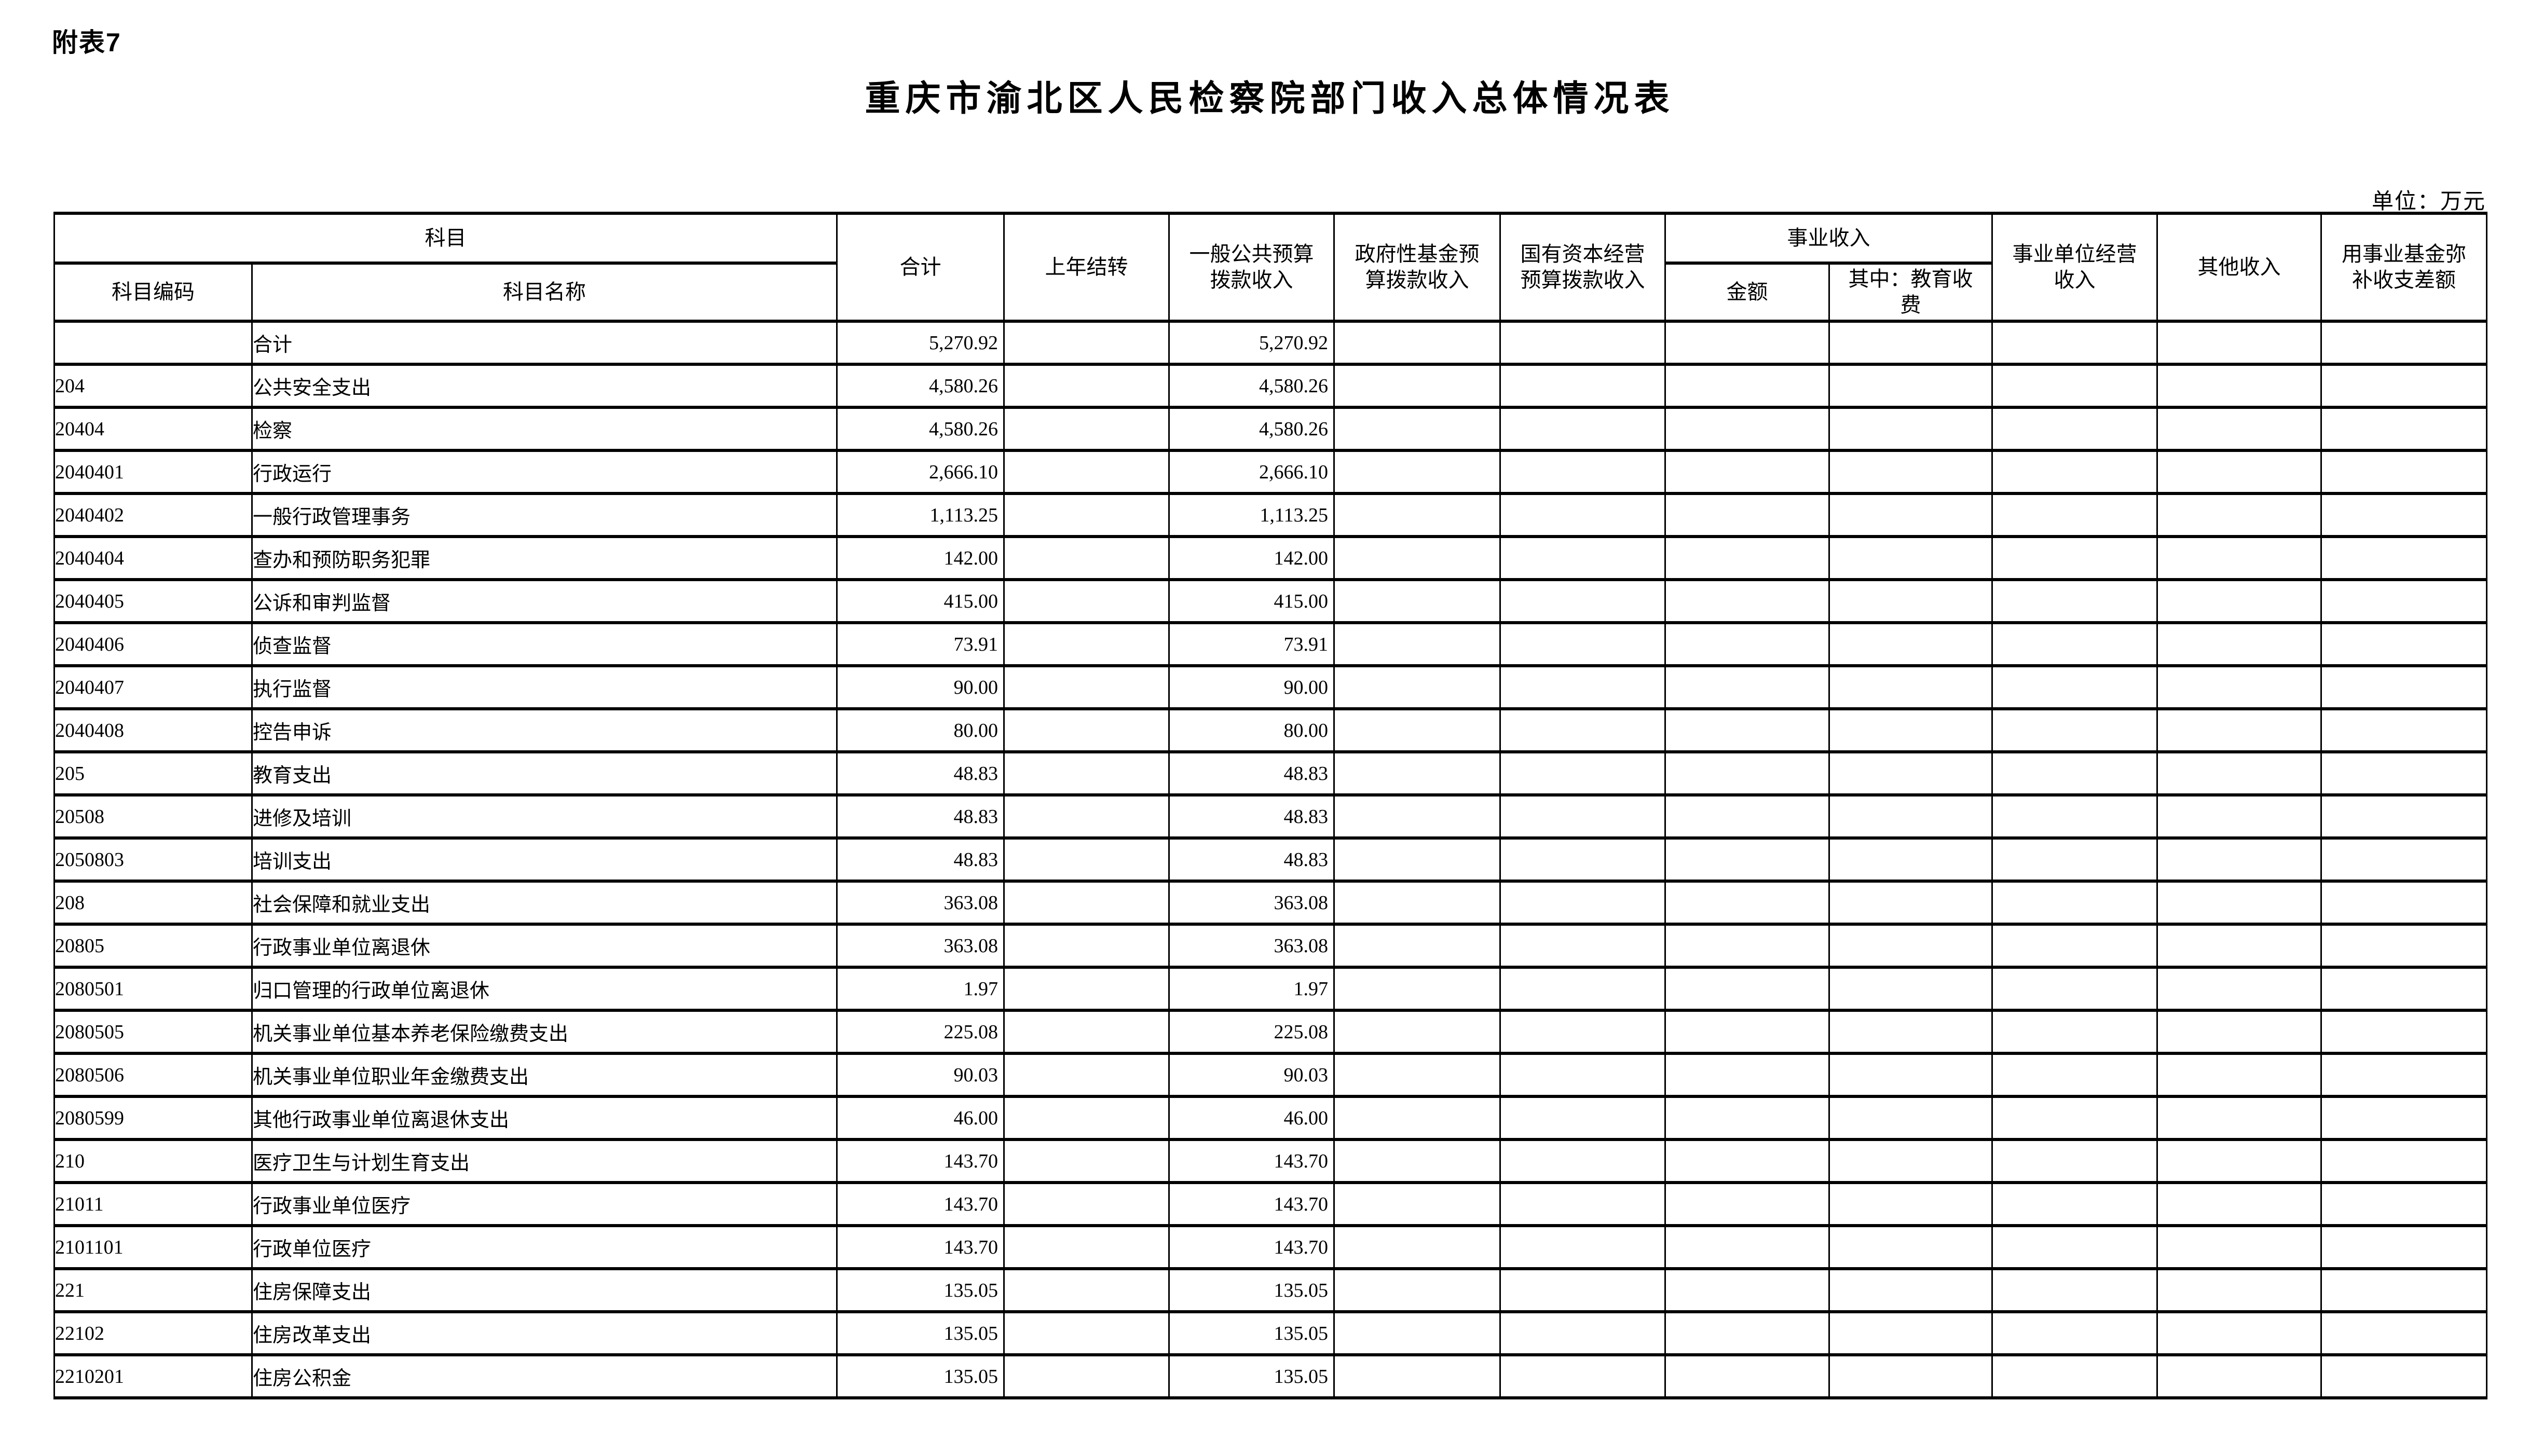 This screenshot has height=1456, width=2543. I want to click on subject-name-cell: 执行监督, so click(544, 687).